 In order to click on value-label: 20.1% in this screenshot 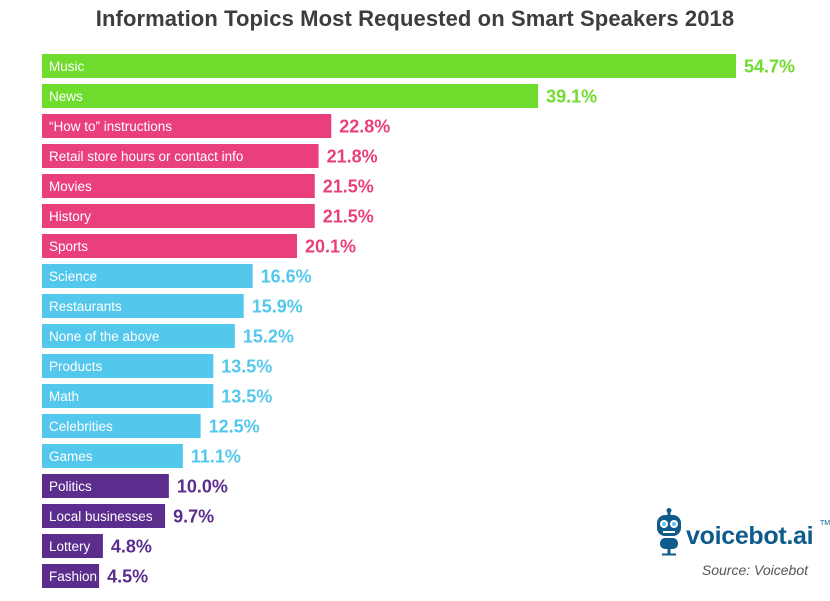, I will do `click(330, 247)`.